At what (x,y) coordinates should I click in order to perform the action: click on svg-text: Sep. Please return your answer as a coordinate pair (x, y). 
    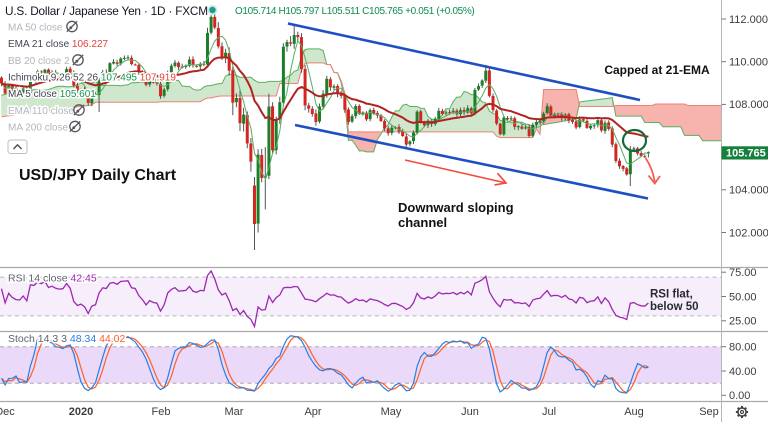
    Looking at the image, I should click on (709, 412).